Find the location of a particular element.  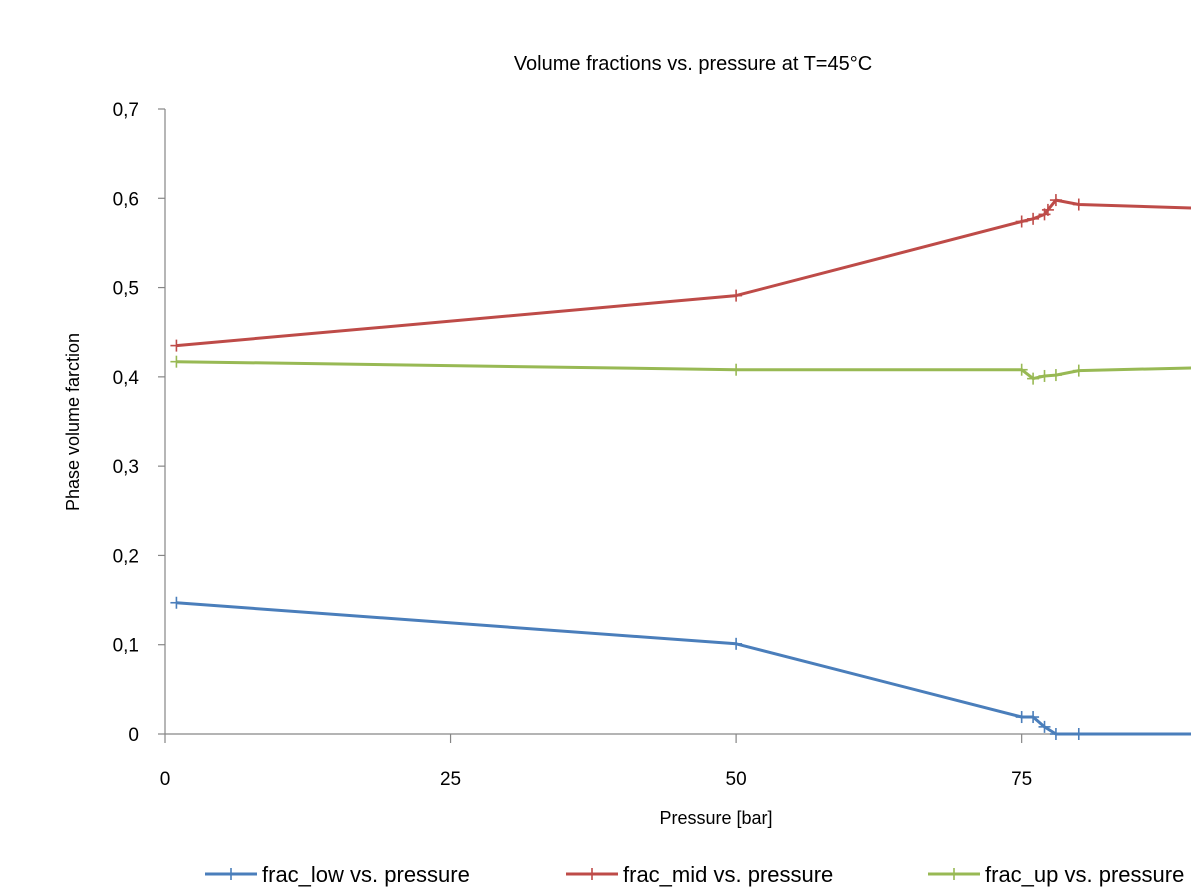

y-tick-label: 0 is located at coordinates (133, 735).